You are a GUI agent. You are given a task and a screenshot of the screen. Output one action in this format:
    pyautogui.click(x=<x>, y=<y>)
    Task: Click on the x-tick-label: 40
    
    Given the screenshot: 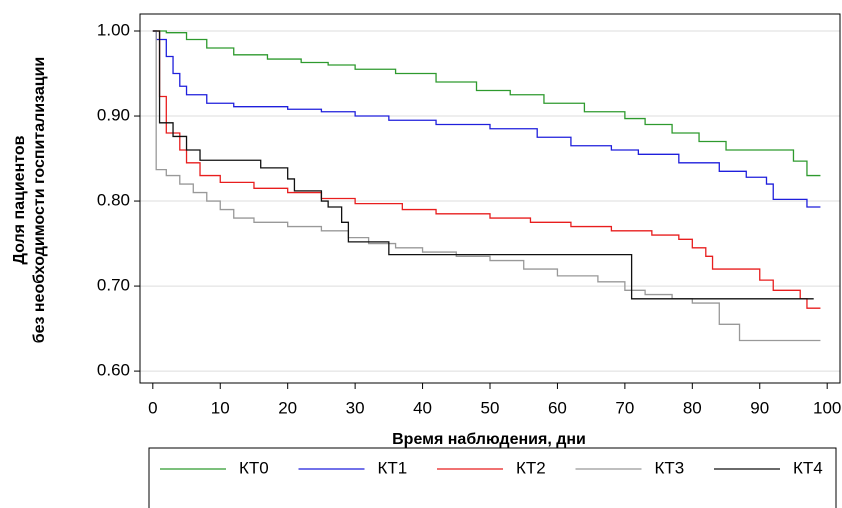 What is the action you would take?
    pyautogui.click(x=422, y=407)
    